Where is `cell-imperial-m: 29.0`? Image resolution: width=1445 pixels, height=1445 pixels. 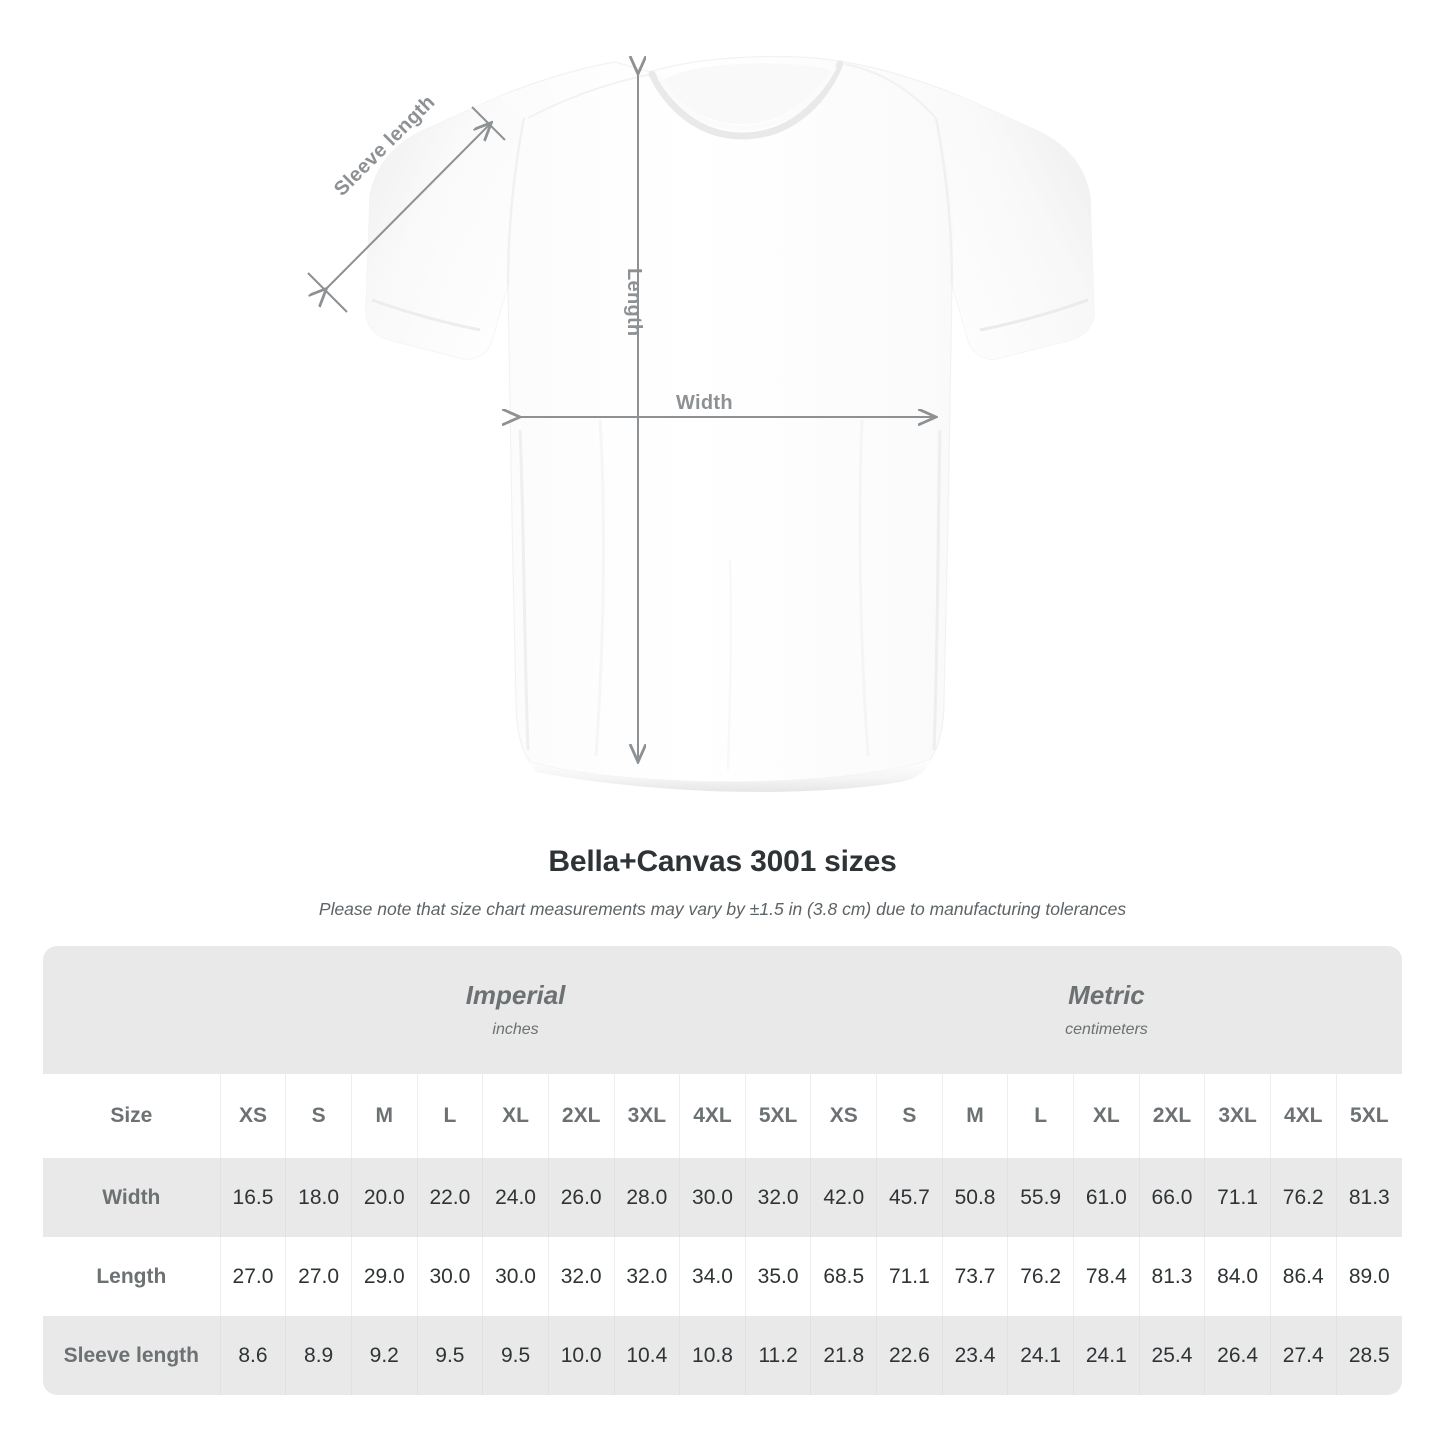
cell-imperial-m: 29.0 is located at coordinates (384, 1276).